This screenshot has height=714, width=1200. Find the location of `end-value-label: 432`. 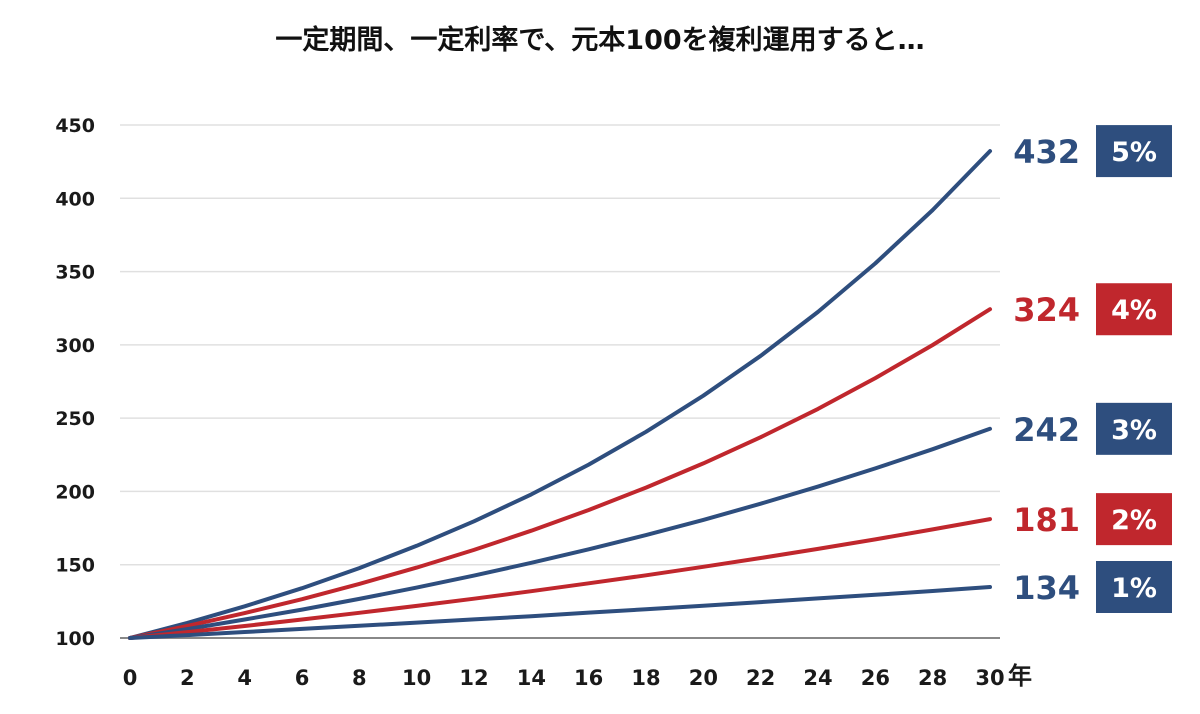

end-value-label: 432 is located at coordinates (1046, 152).